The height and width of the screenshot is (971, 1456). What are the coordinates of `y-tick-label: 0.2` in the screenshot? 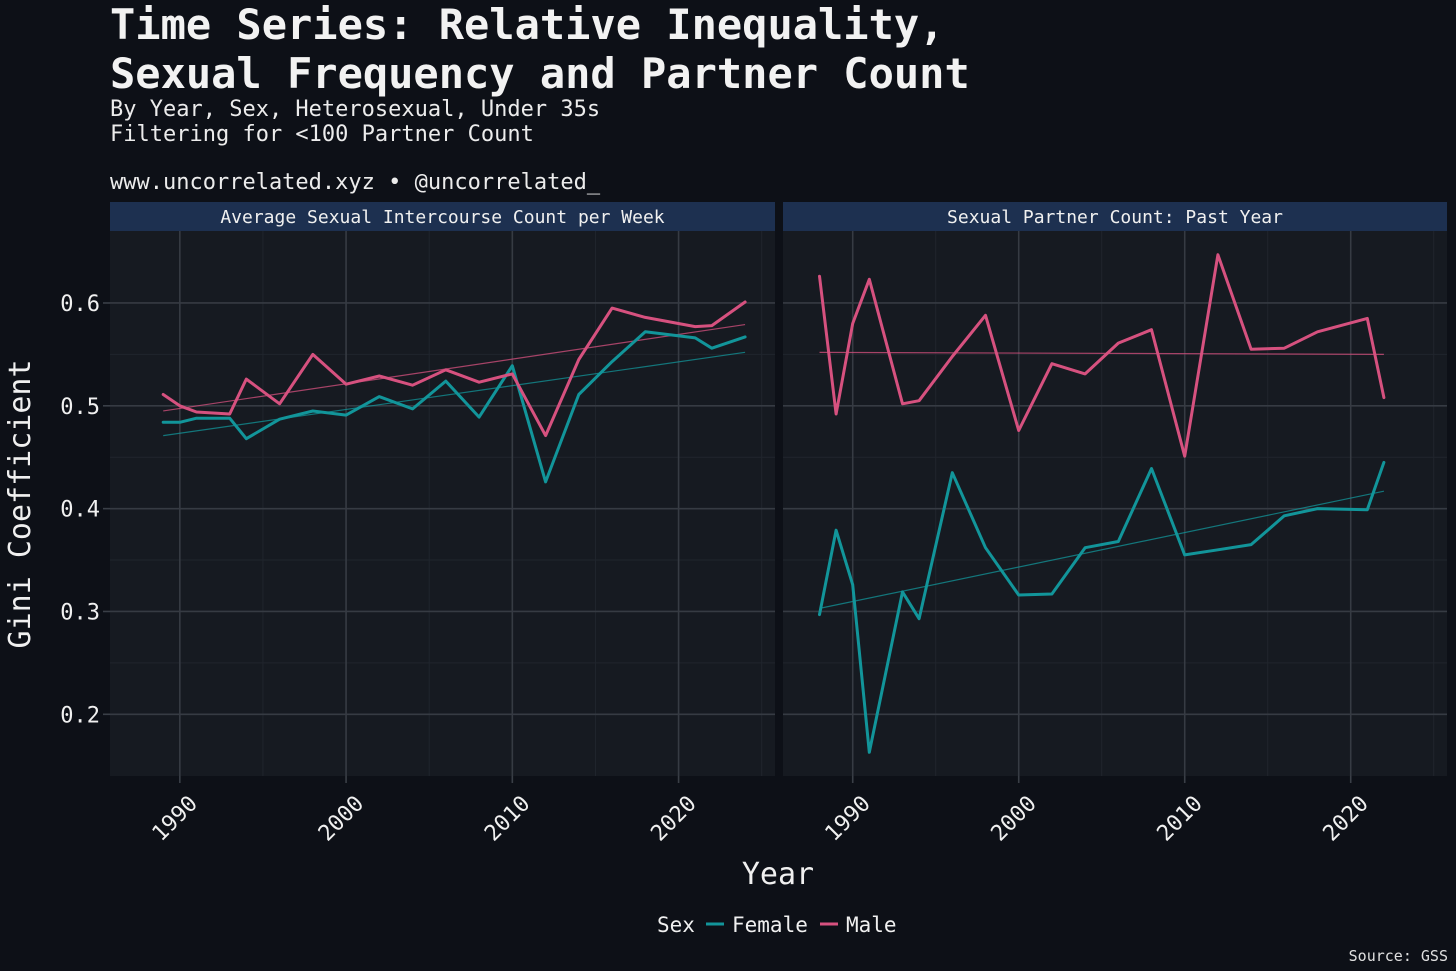 It's located at (80, 715).